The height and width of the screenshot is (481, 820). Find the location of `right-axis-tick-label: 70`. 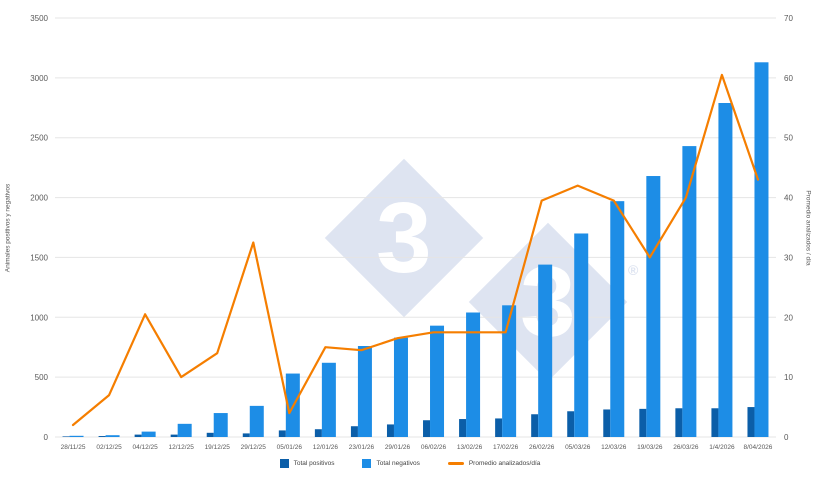

right-axis-tick-label: 70 is located at coordinates (788, 18).